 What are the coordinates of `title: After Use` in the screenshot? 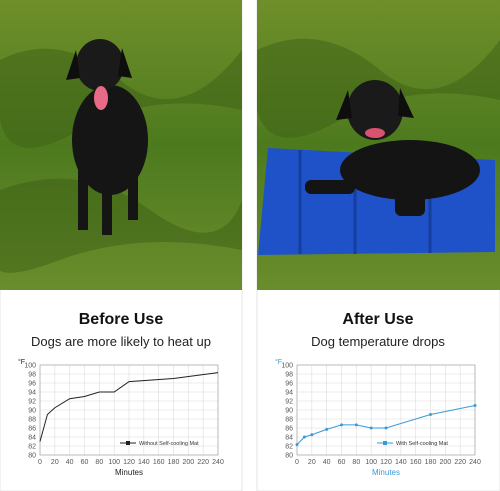 It's located at (377, 319).